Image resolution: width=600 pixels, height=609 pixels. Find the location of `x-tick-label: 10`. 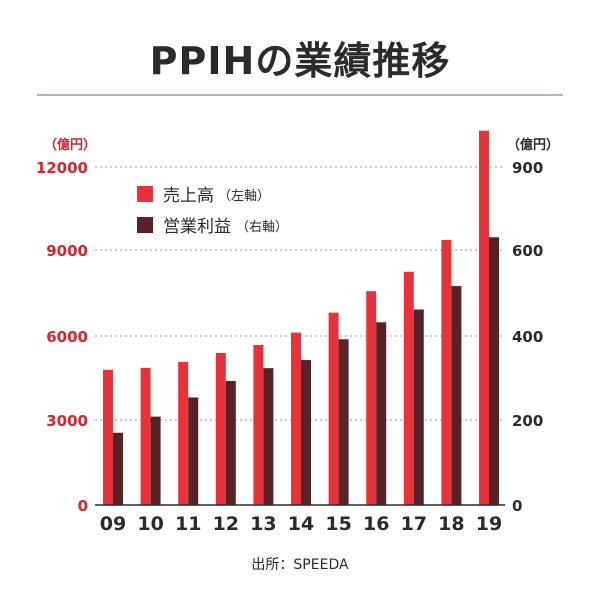

x-tick-label: 10 is located at coordinates (150, 524).